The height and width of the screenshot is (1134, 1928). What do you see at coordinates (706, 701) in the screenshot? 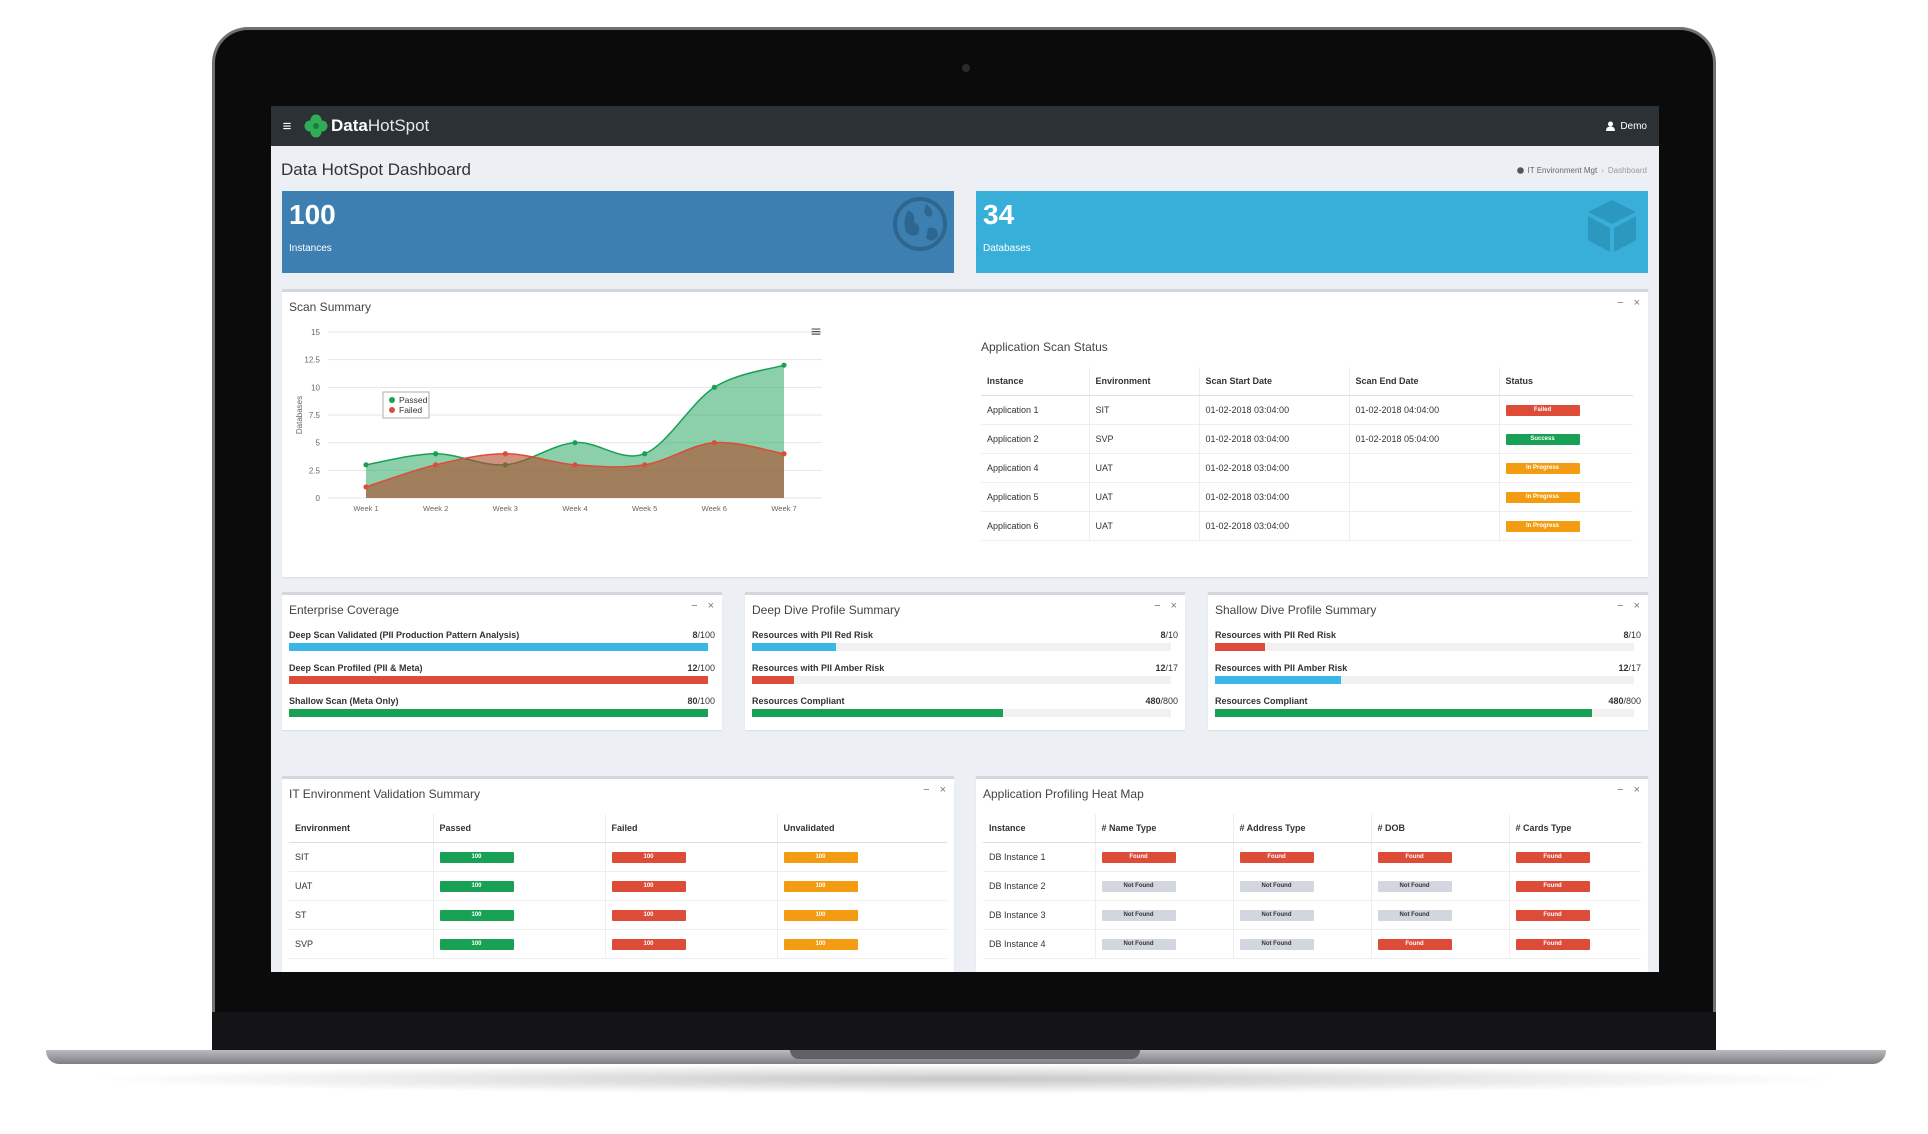
I see `progress-total: /100` at bounding box center [706, 701].